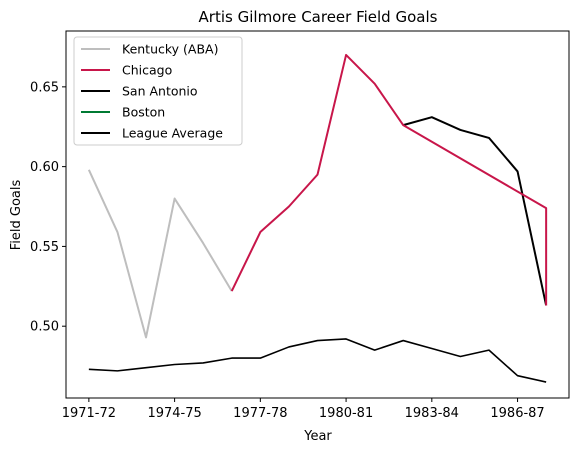  What do you see at coordinates (89, 413) in the screenshot?
I see `x-tick-label: 1971-72` at bounding box center [89, 413].